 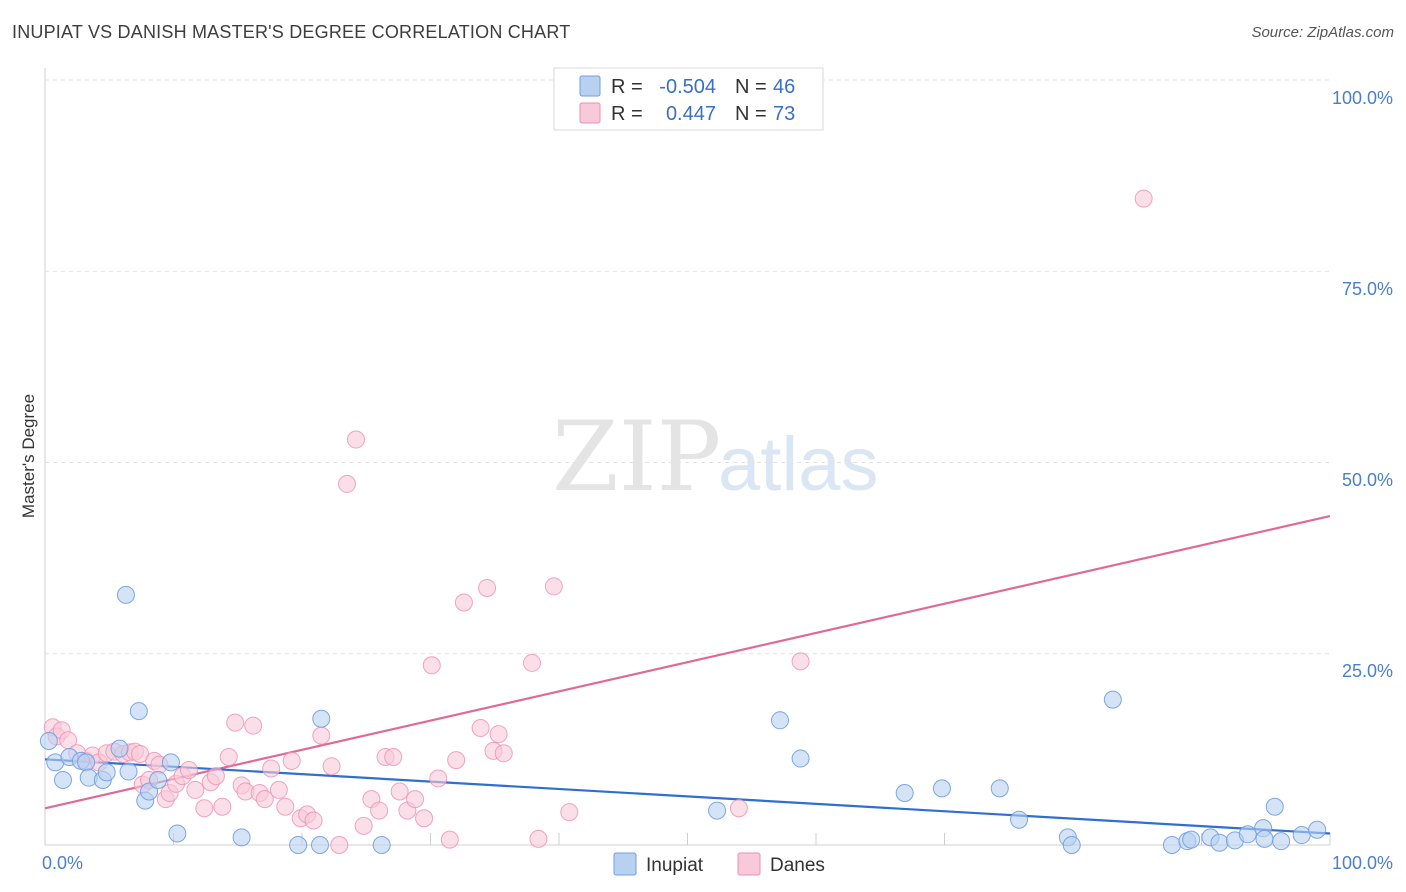 I want to click on series-legend-label-danes: Danes, so click(x=797, y=865).